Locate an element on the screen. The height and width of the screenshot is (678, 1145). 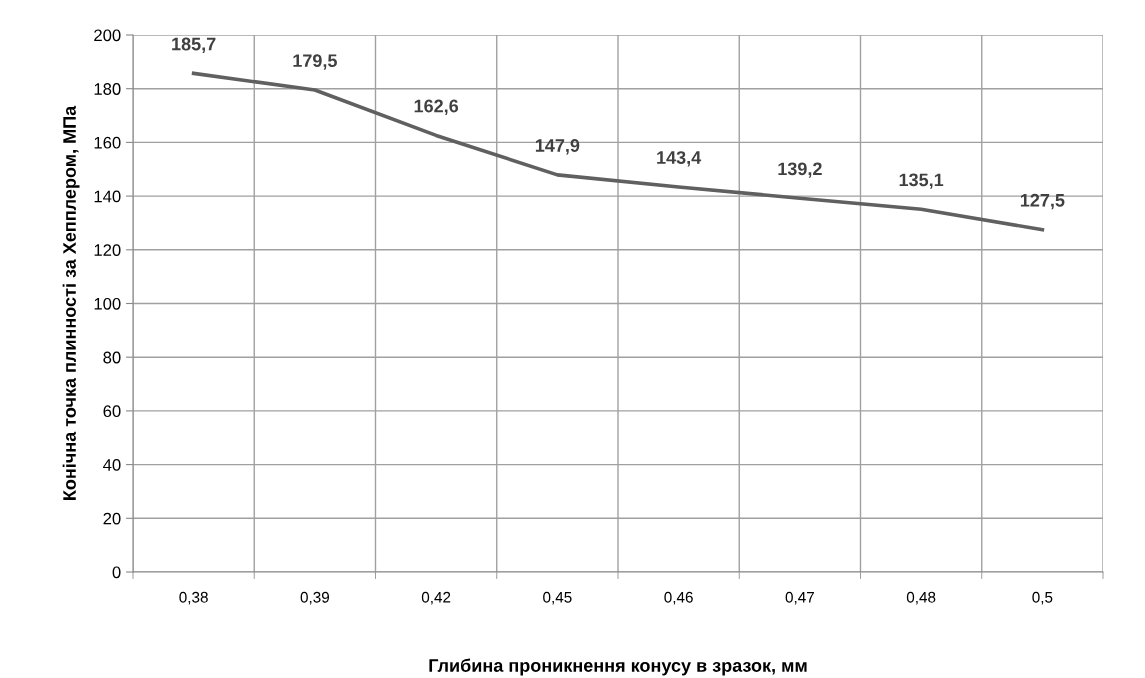
data-label: 162,6 is located at coordinates (436, 107).